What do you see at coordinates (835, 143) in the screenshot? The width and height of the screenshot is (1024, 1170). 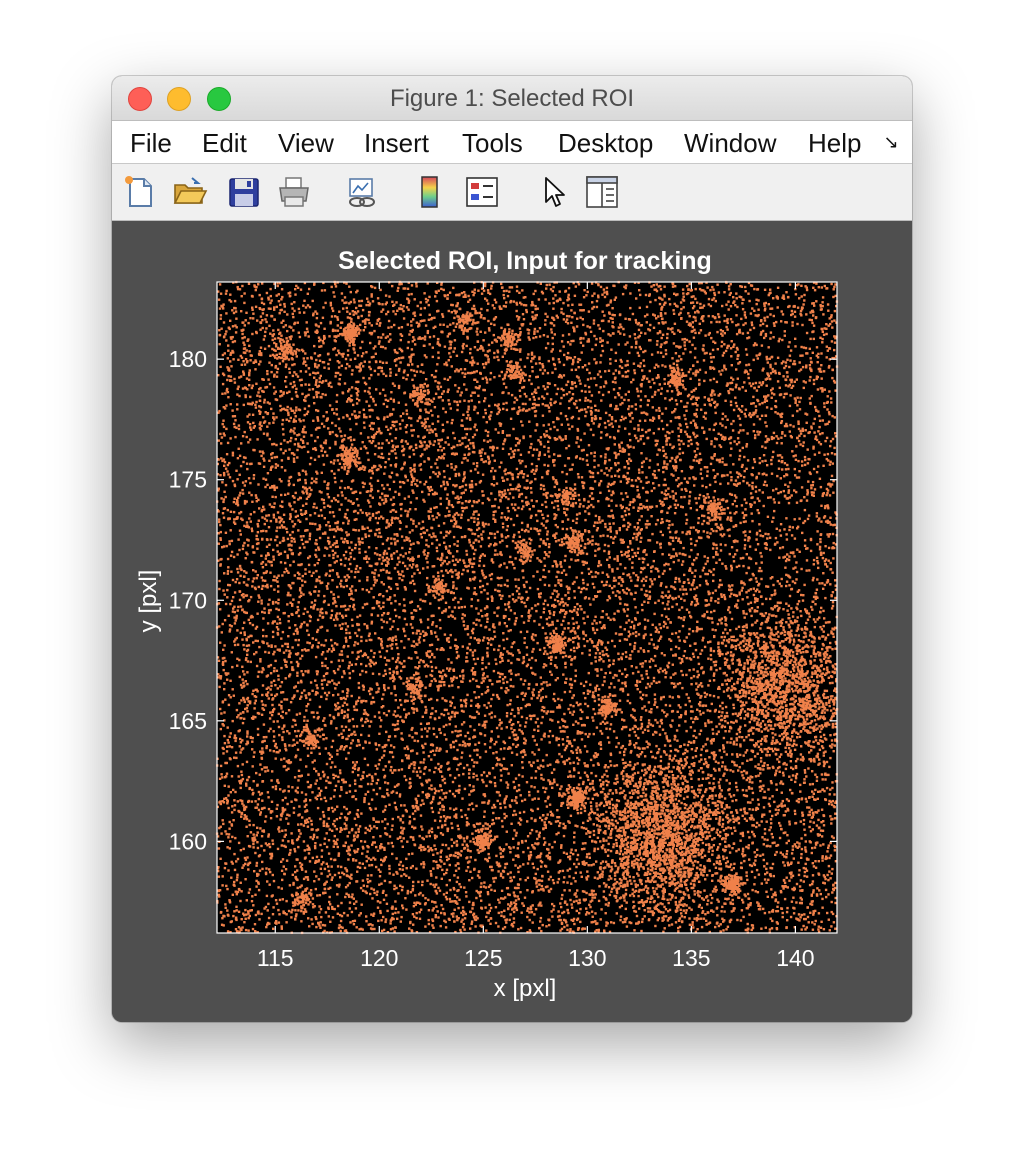 I see `menu-help: Help` at bounding box center [835, 143].